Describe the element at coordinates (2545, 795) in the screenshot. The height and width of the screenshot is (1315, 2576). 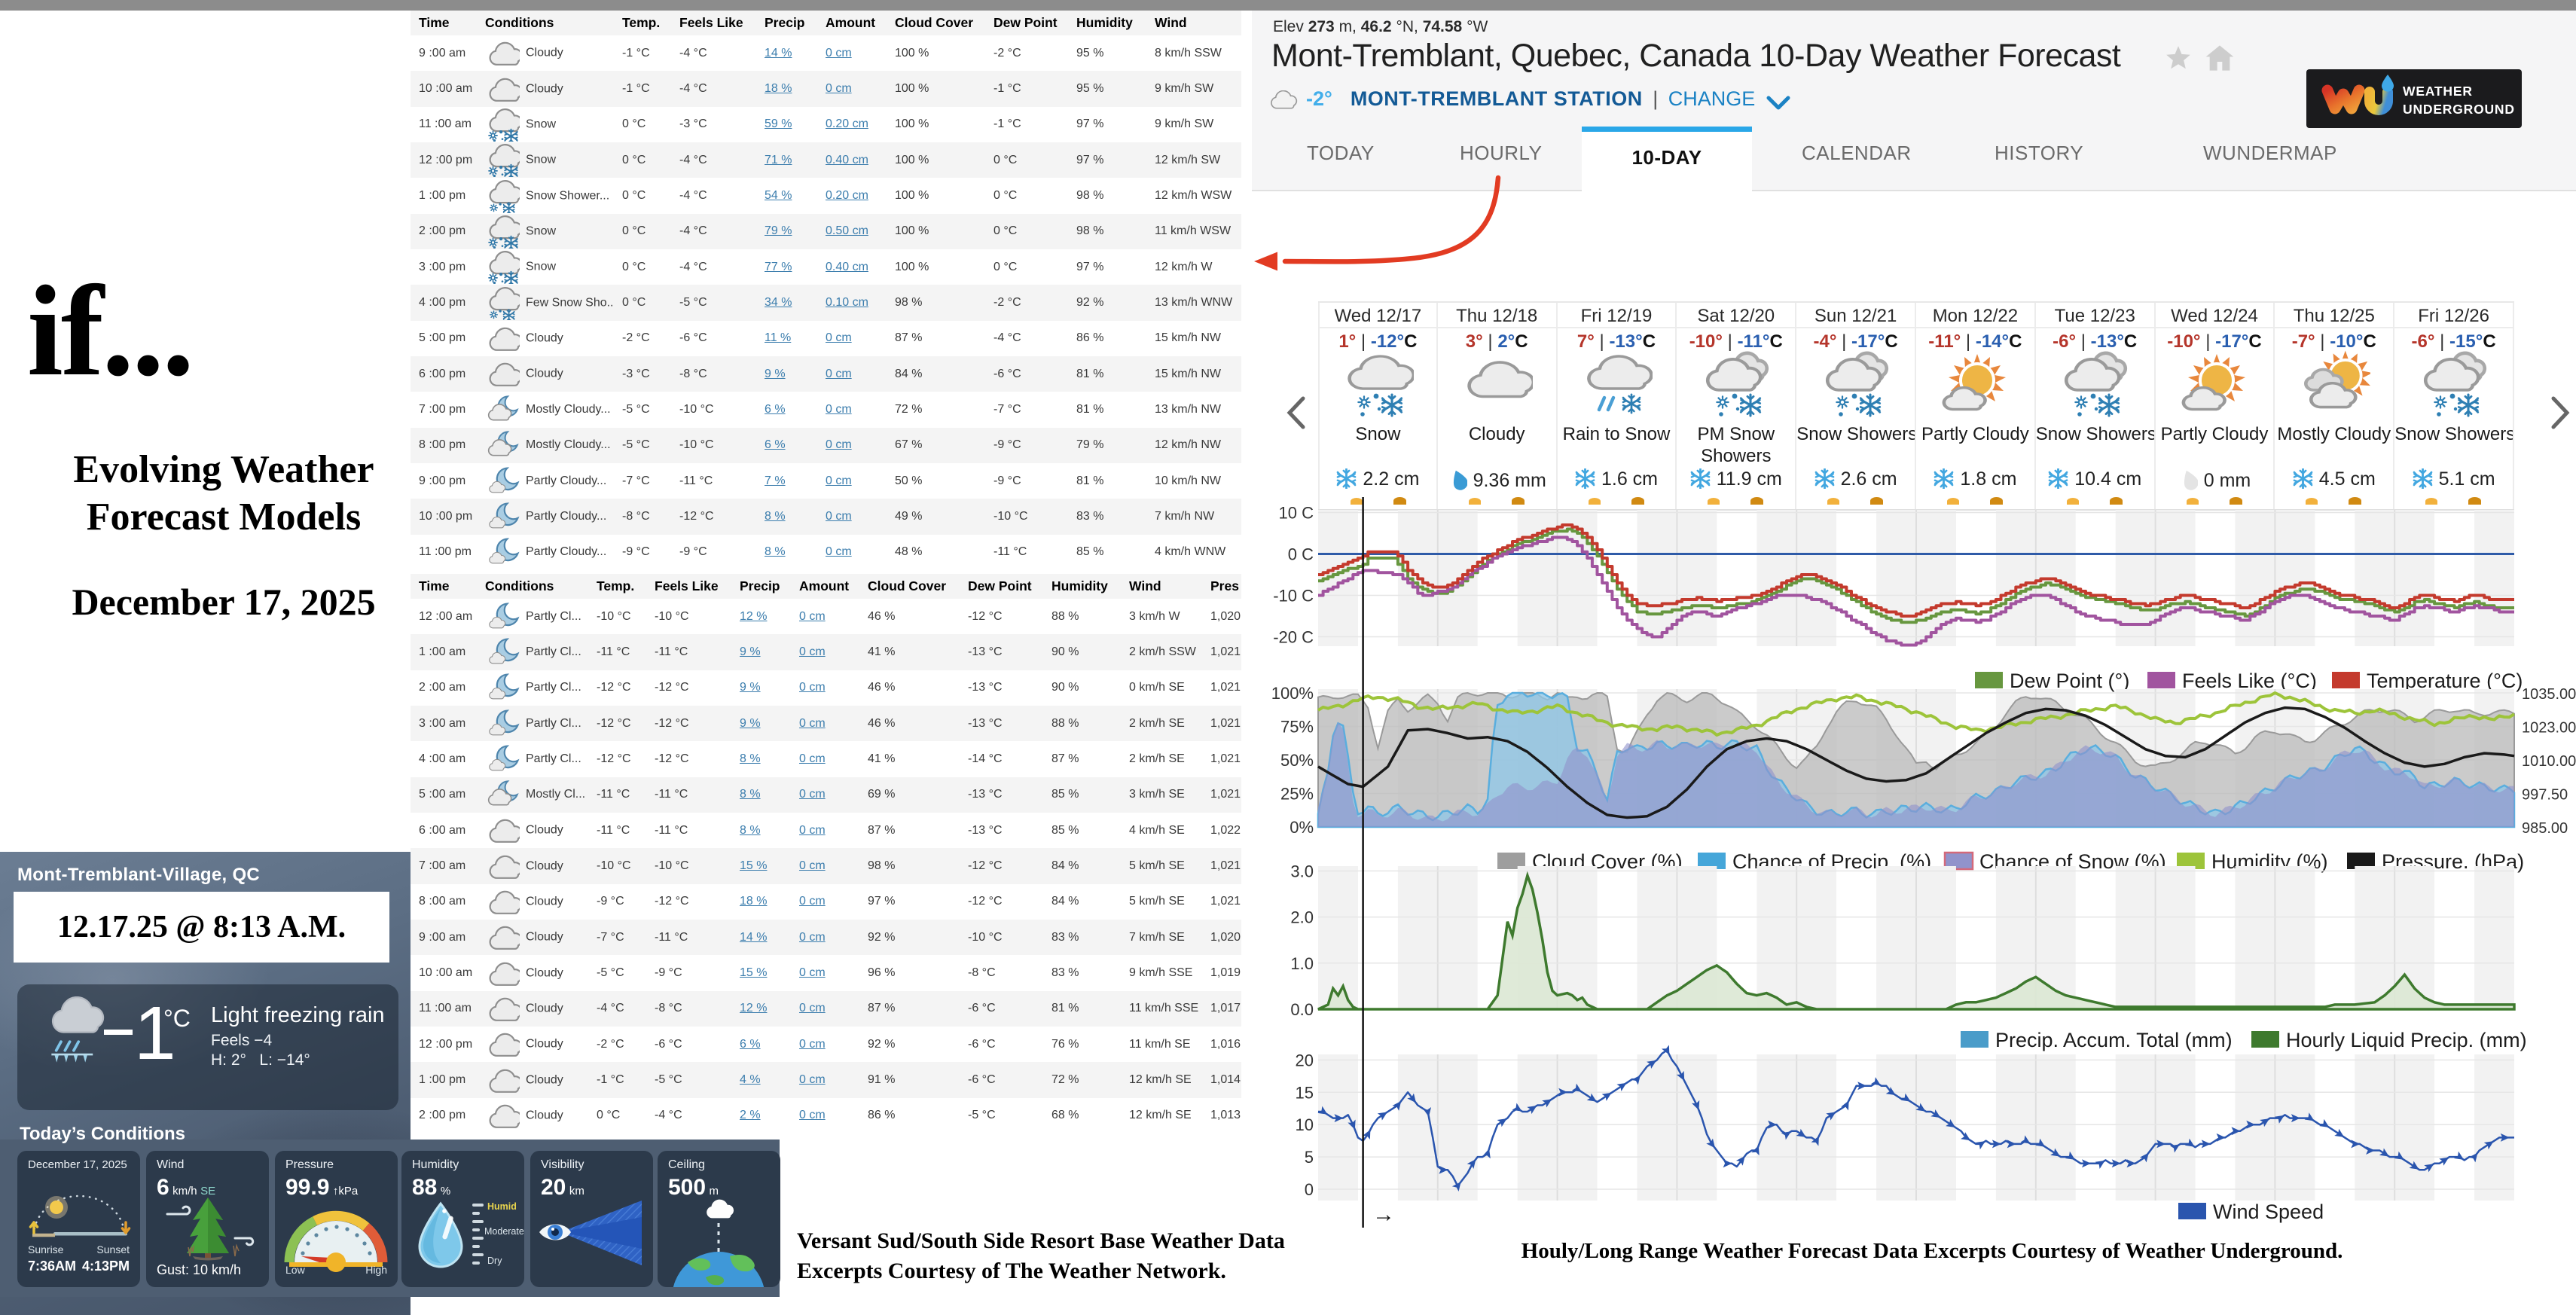
I see `svg-text: 997.50` at that location.